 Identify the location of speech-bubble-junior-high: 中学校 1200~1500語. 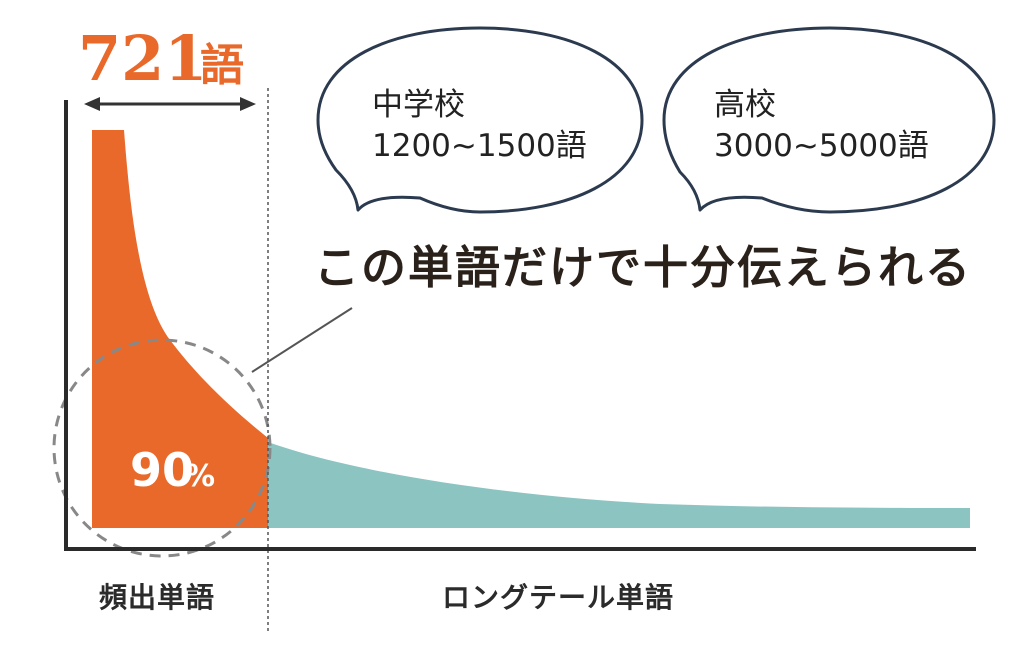
(480, 120).